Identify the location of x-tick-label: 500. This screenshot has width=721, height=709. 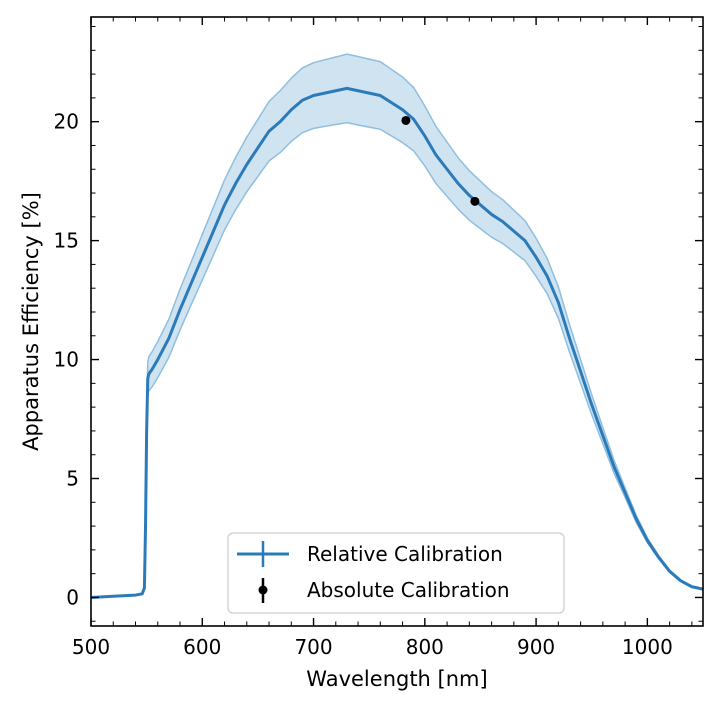
(91, 647).